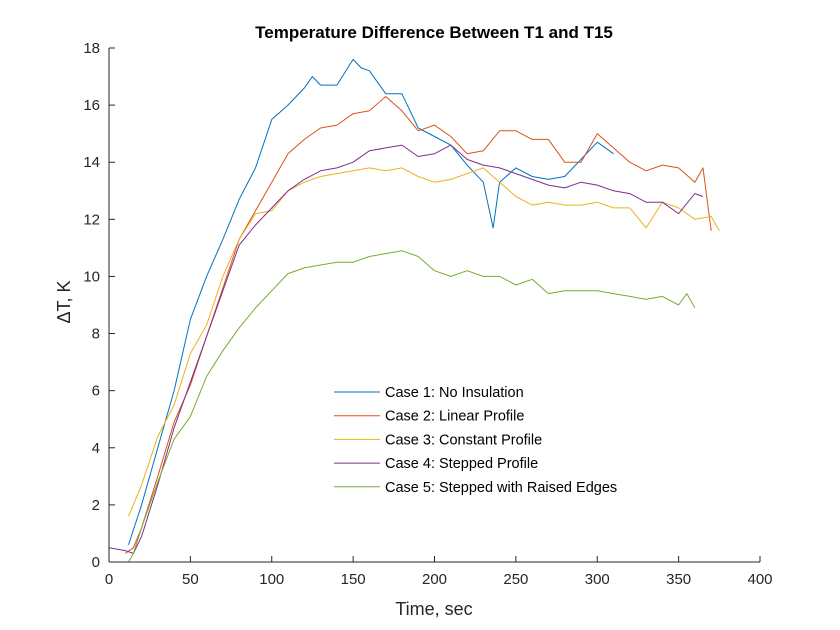  What do you see at coordinates (91, 48) in the screenshot?
I see `y-tick-label: 18` at bounding box center [91, 48].